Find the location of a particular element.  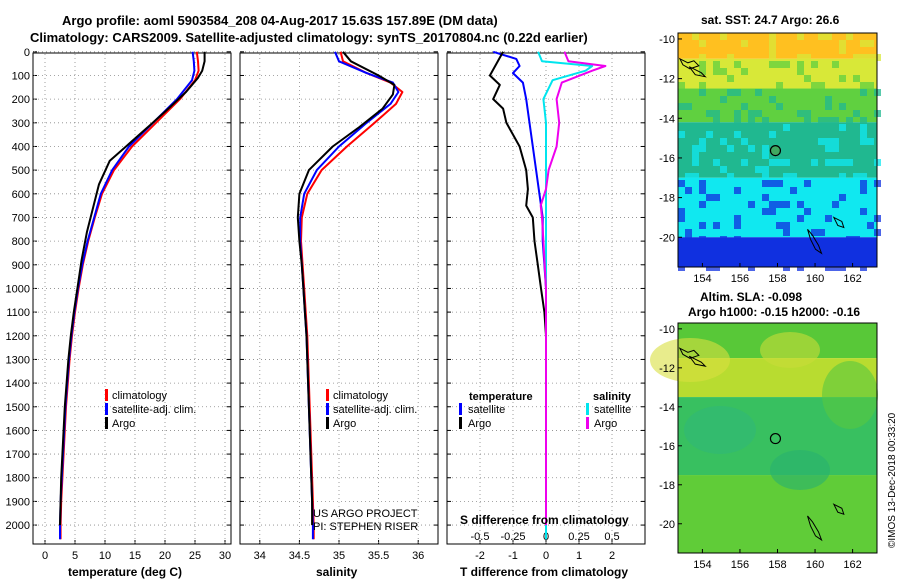

y-tick-label: 1400 is located at coordinates (18, 384).